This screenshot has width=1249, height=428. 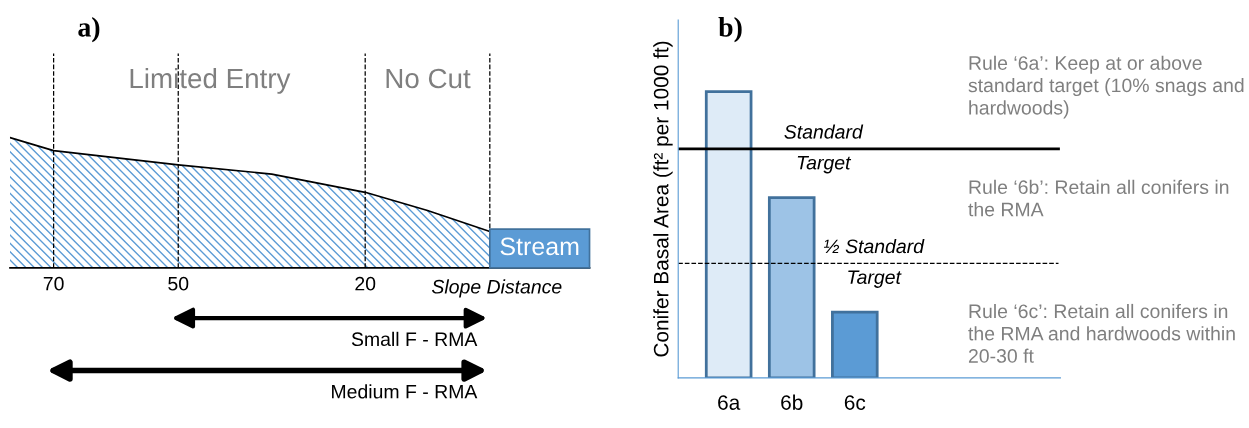 I want to click on text: Small F - RMA, so click(x=414, y=339).